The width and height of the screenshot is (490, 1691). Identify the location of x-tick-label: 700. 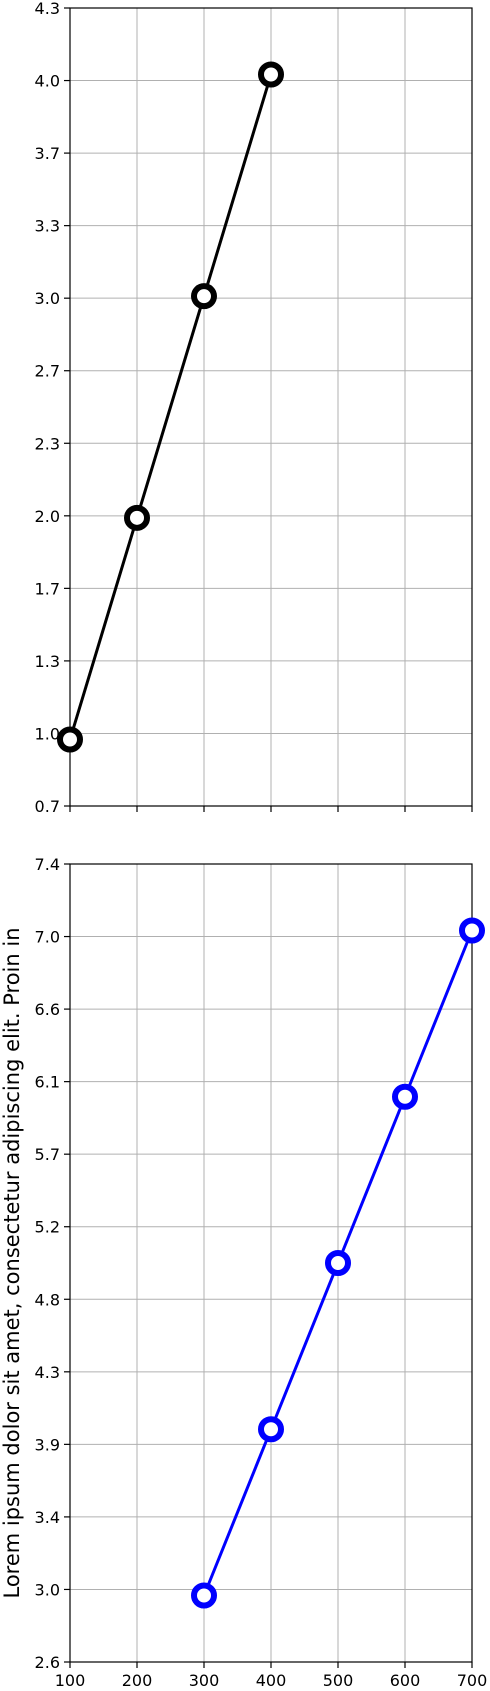
(472, 1680).